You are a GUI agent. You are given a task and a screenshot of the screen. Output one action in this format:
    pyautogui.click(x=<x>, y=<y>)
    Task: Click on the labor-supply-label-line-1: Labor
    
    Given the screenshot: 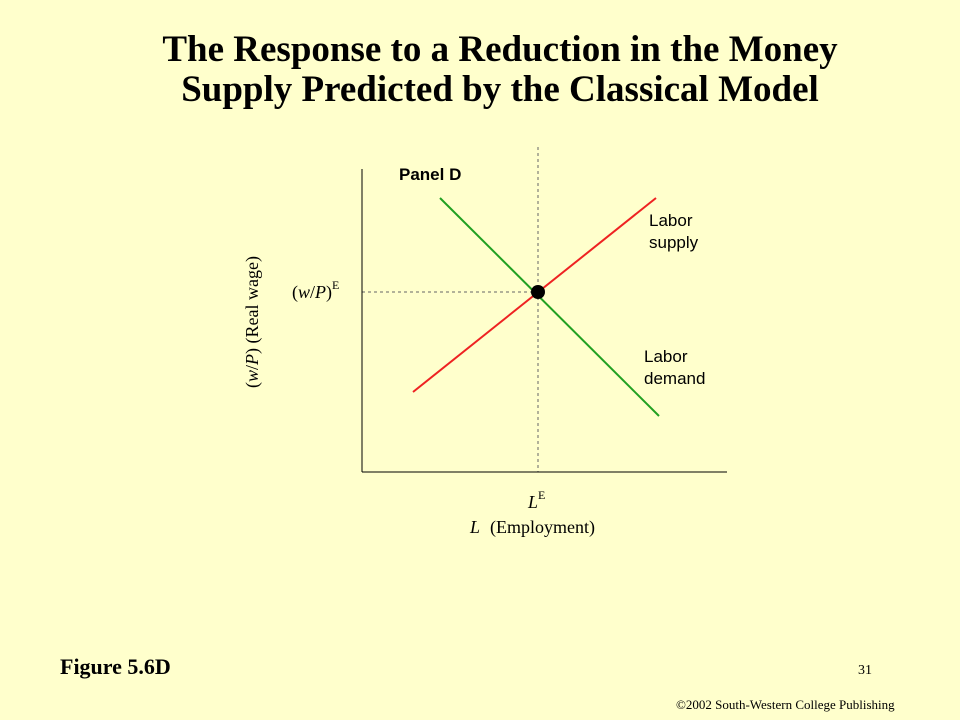 What is the action you would take?
    pyautogui.click(x=671, y=220)
    